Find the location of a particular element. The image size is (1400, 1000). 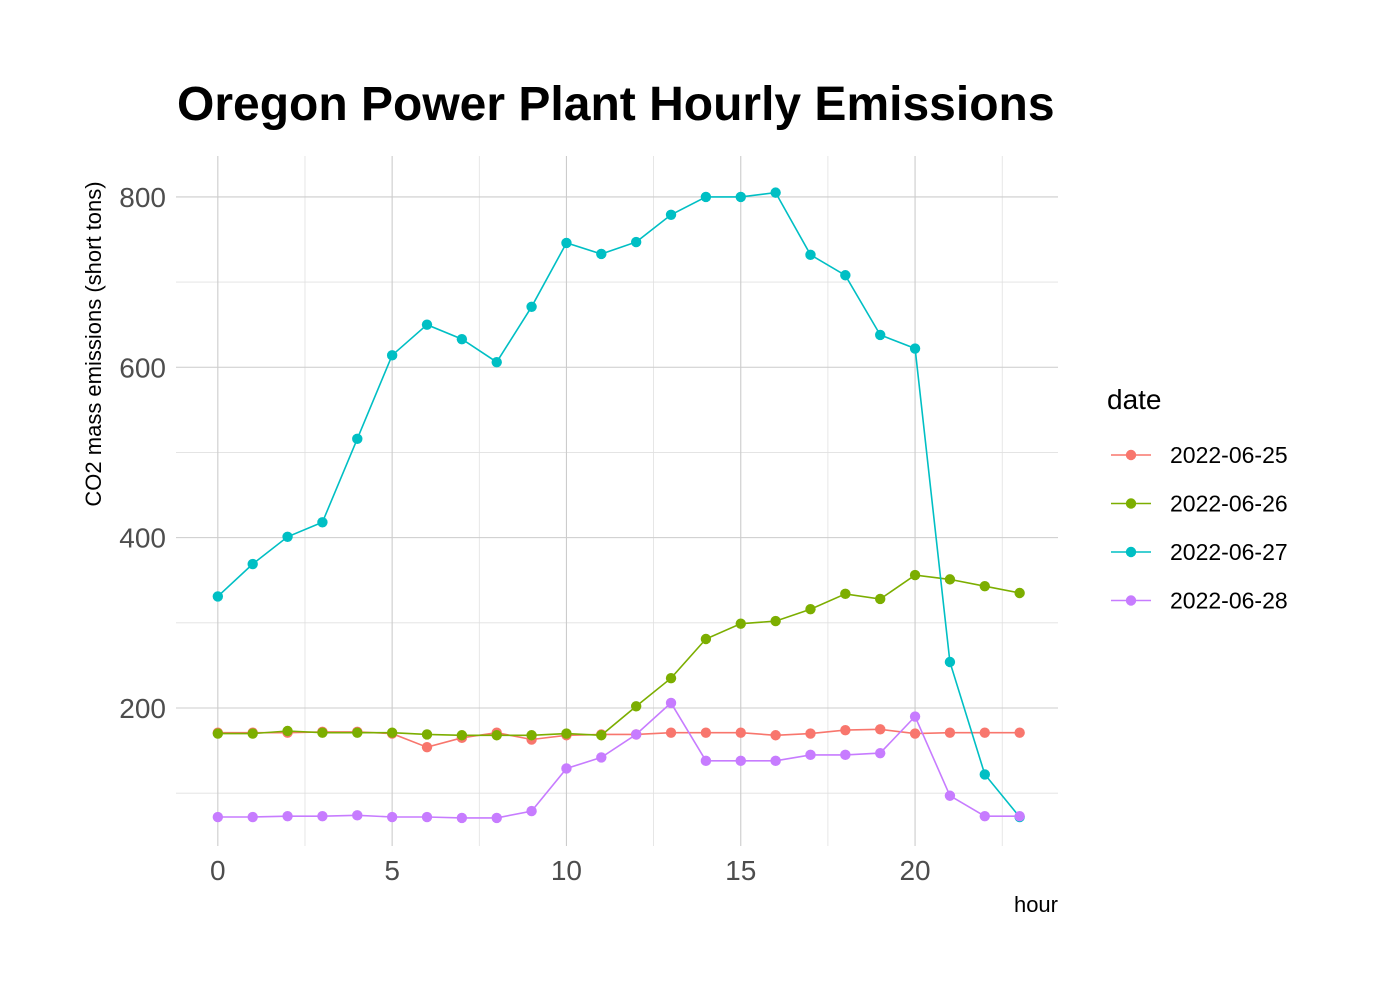

x-axis-ticks: 0 5 10 15 20 is located at coordinates (570, 870).